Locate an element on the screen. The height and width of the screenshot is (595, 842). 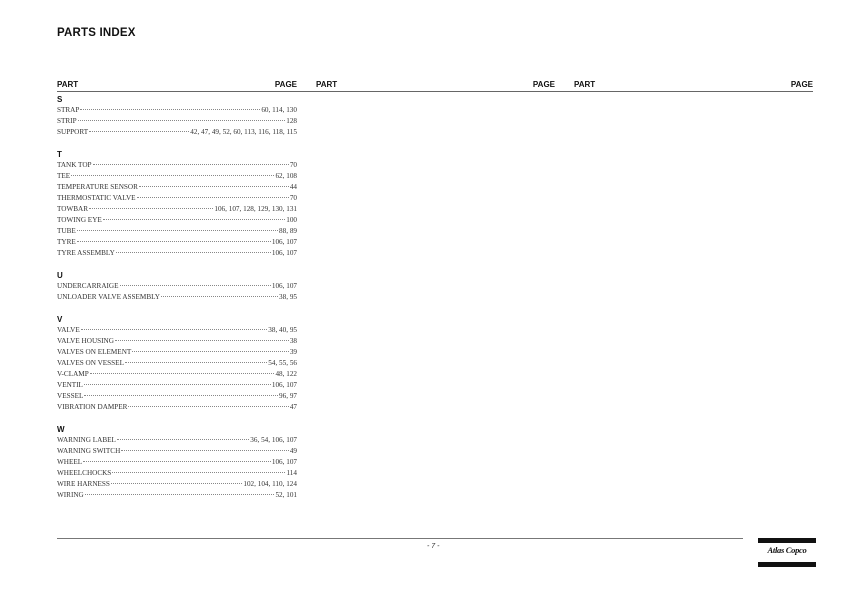
page-refs: 54, 55, 56 is located at coordinates (282, 363).